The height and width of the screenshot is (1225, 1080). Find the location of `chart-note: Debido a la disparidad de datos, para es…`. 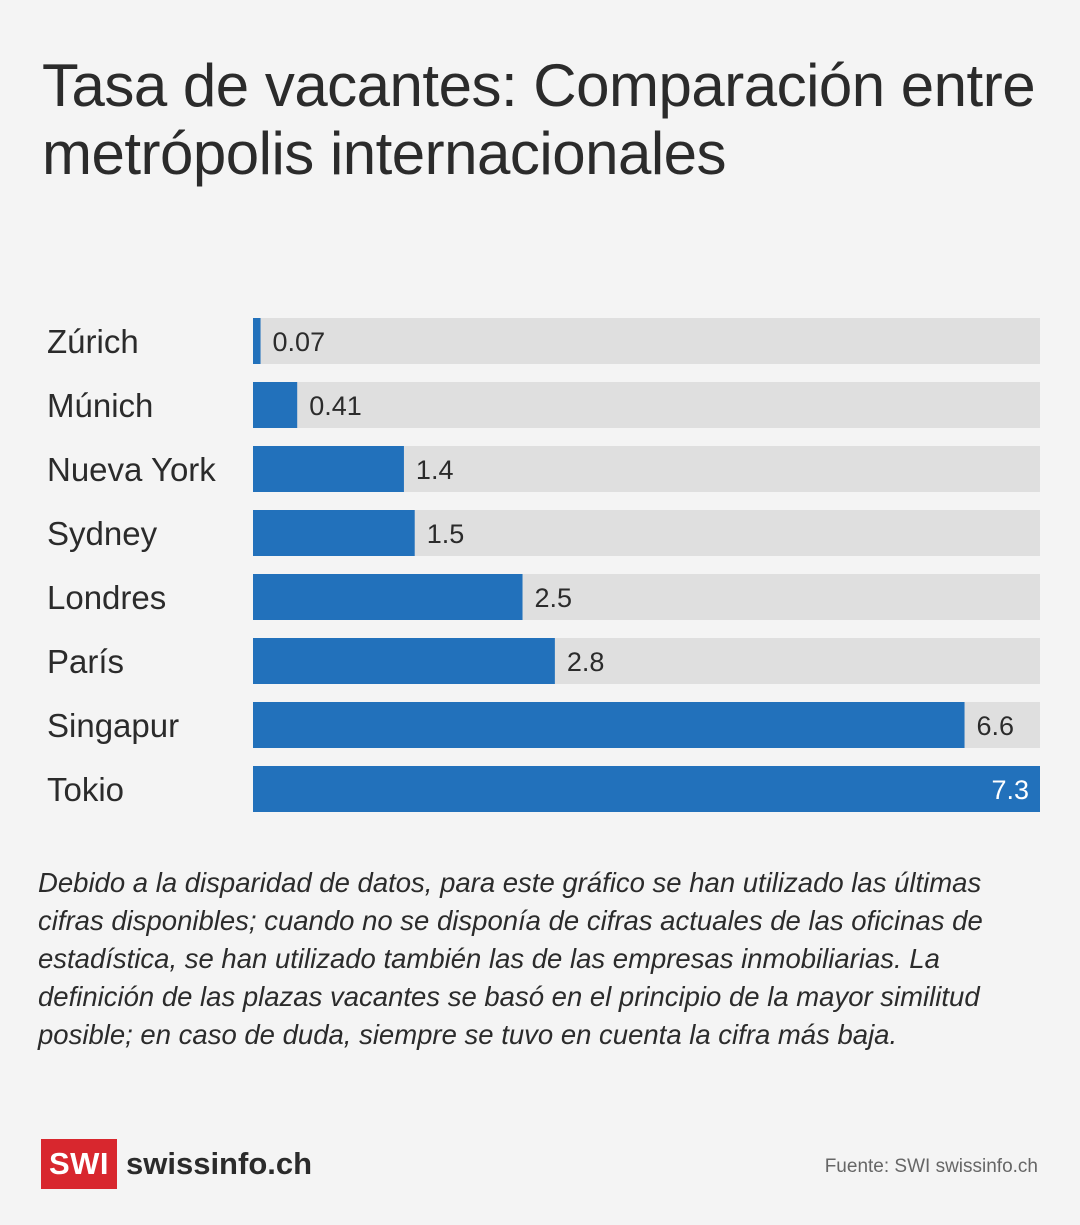

chart-note: Debido a la disparidad de datos, para es… is located at coordinates (510, 958).